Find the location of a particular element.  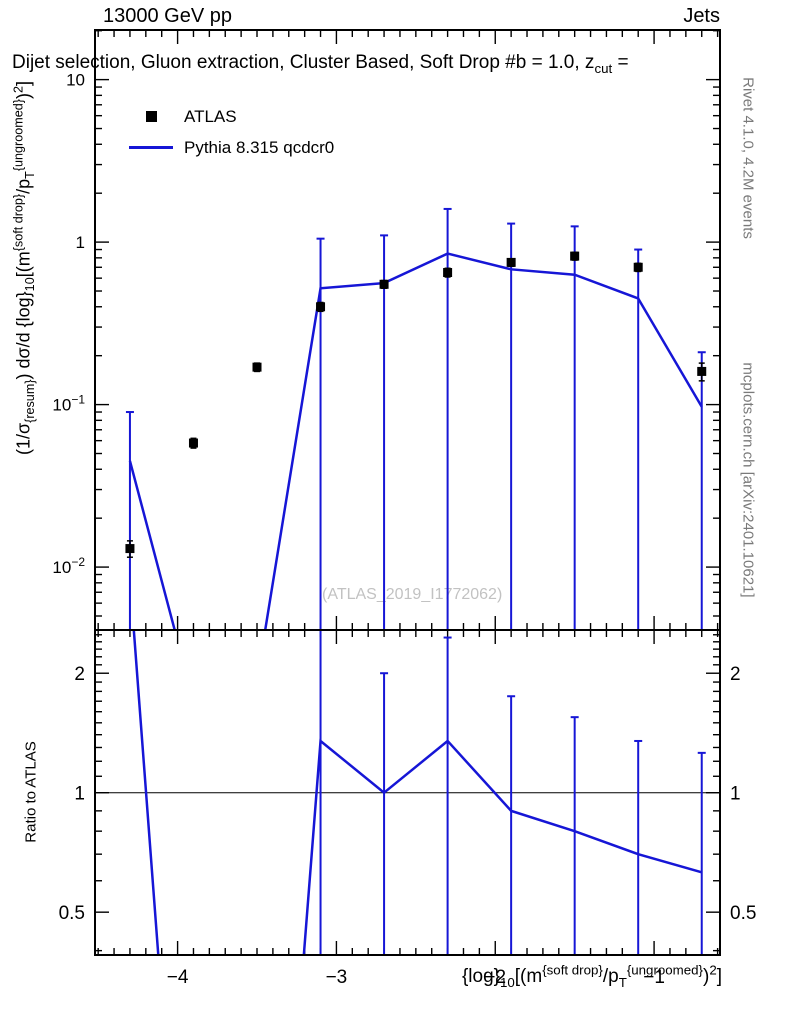

svg-text: −4 is located at coordinates (178, 977).